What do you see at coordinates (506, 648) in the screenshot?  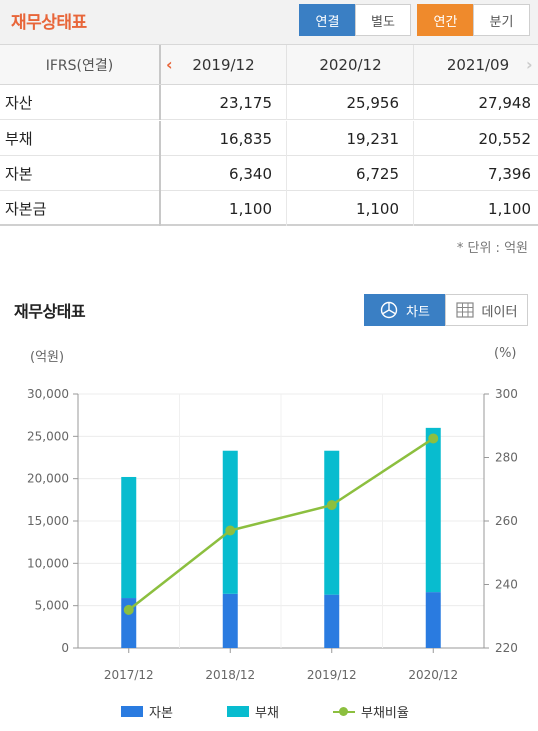 I see `y-right-tick-label: 220` at bounding box center [506, 648].